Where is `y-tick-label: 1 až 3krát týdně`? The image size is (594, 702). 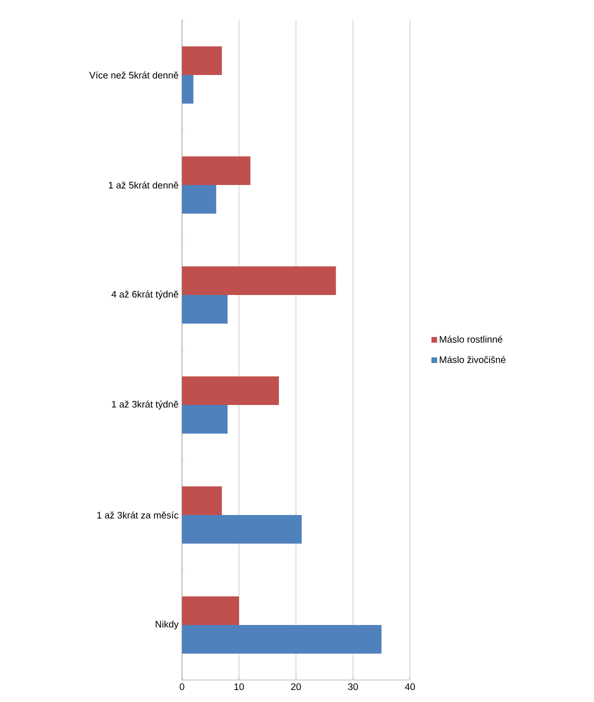
y-tick-label: 1 až 3krát týdně is located at coordinates (145, 405).